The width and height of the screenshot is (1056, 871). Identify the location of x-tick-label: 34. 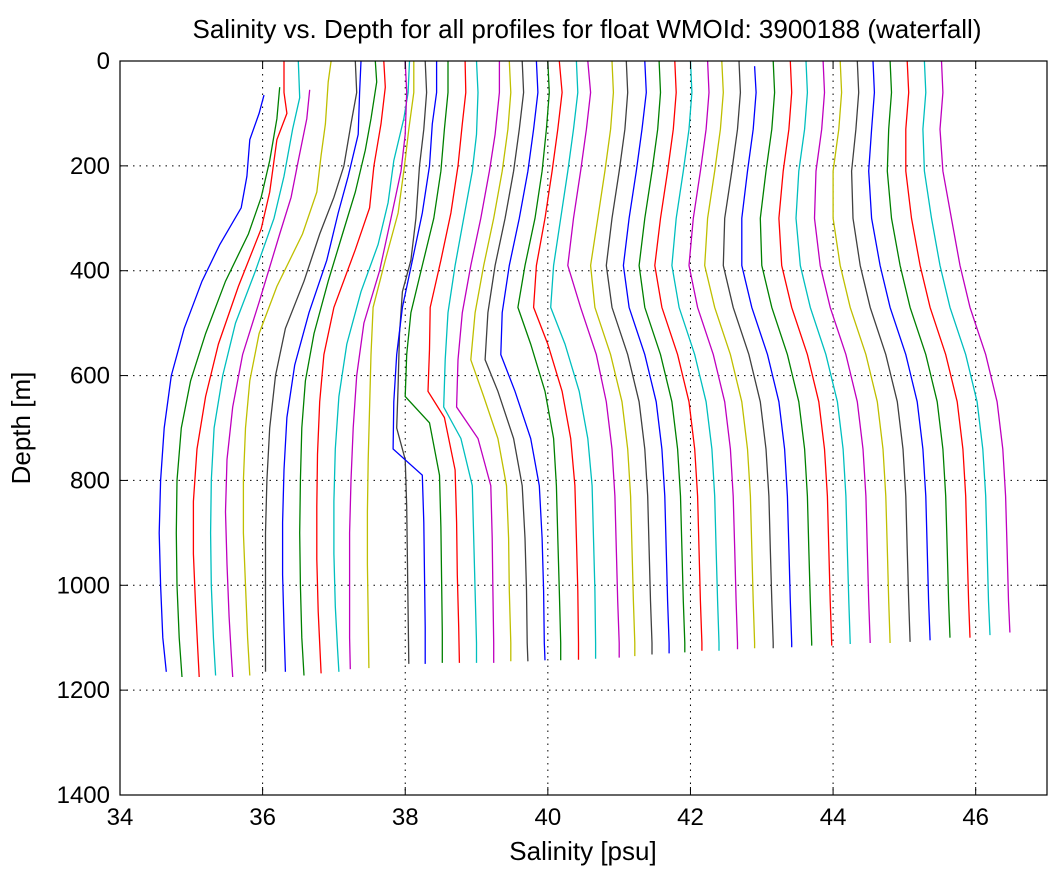
(120, 817).